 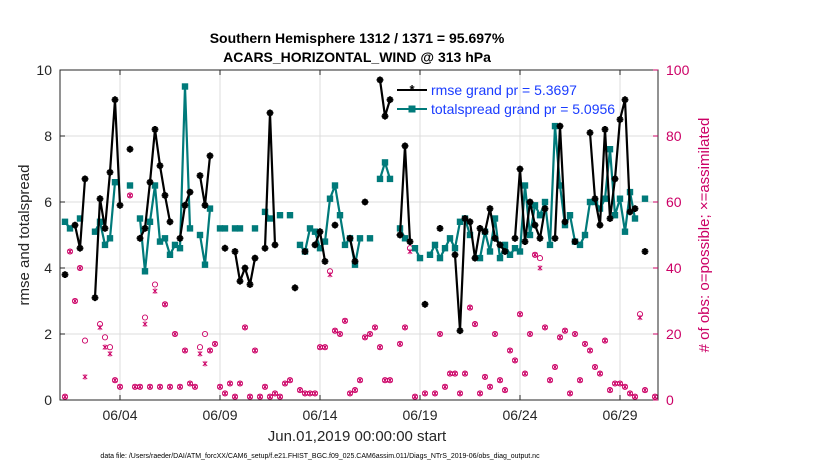 What do you see at coordinates (523, 109) in the screenshot?
I see `legend-totalspread-label: totalspread grand pr = 5.0956` at bounding box center [523, 109].